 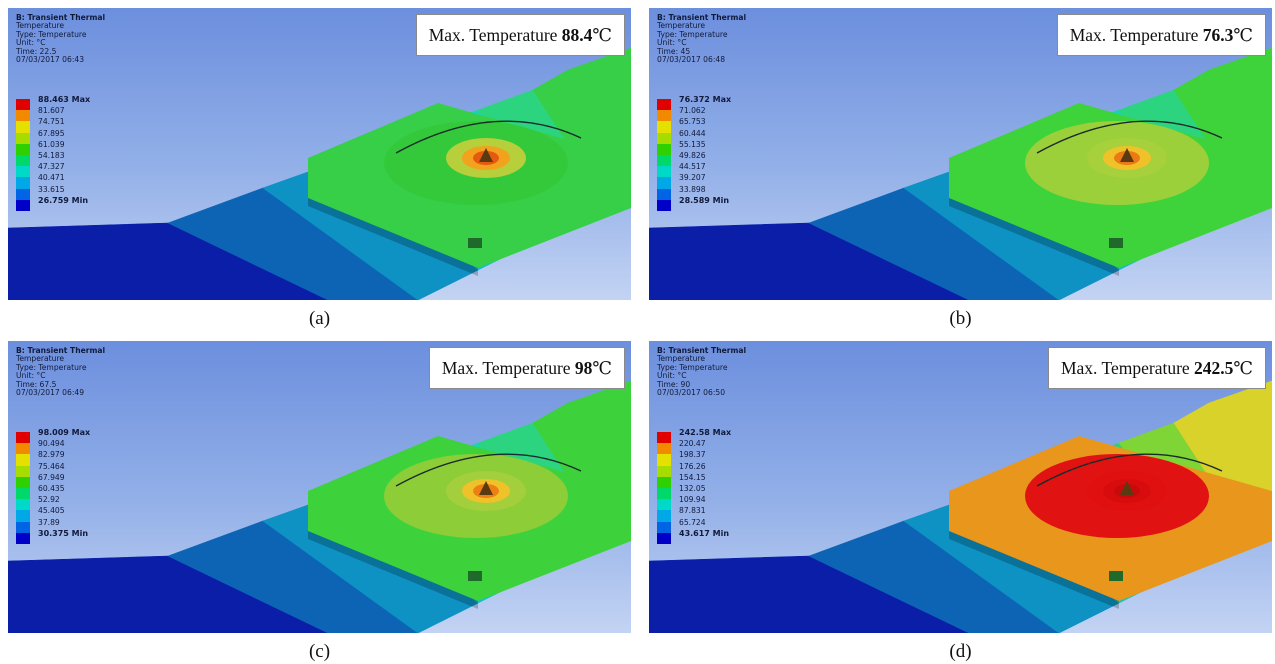 I want to click on legend-label: 49.826, so click(x=692, y=155).